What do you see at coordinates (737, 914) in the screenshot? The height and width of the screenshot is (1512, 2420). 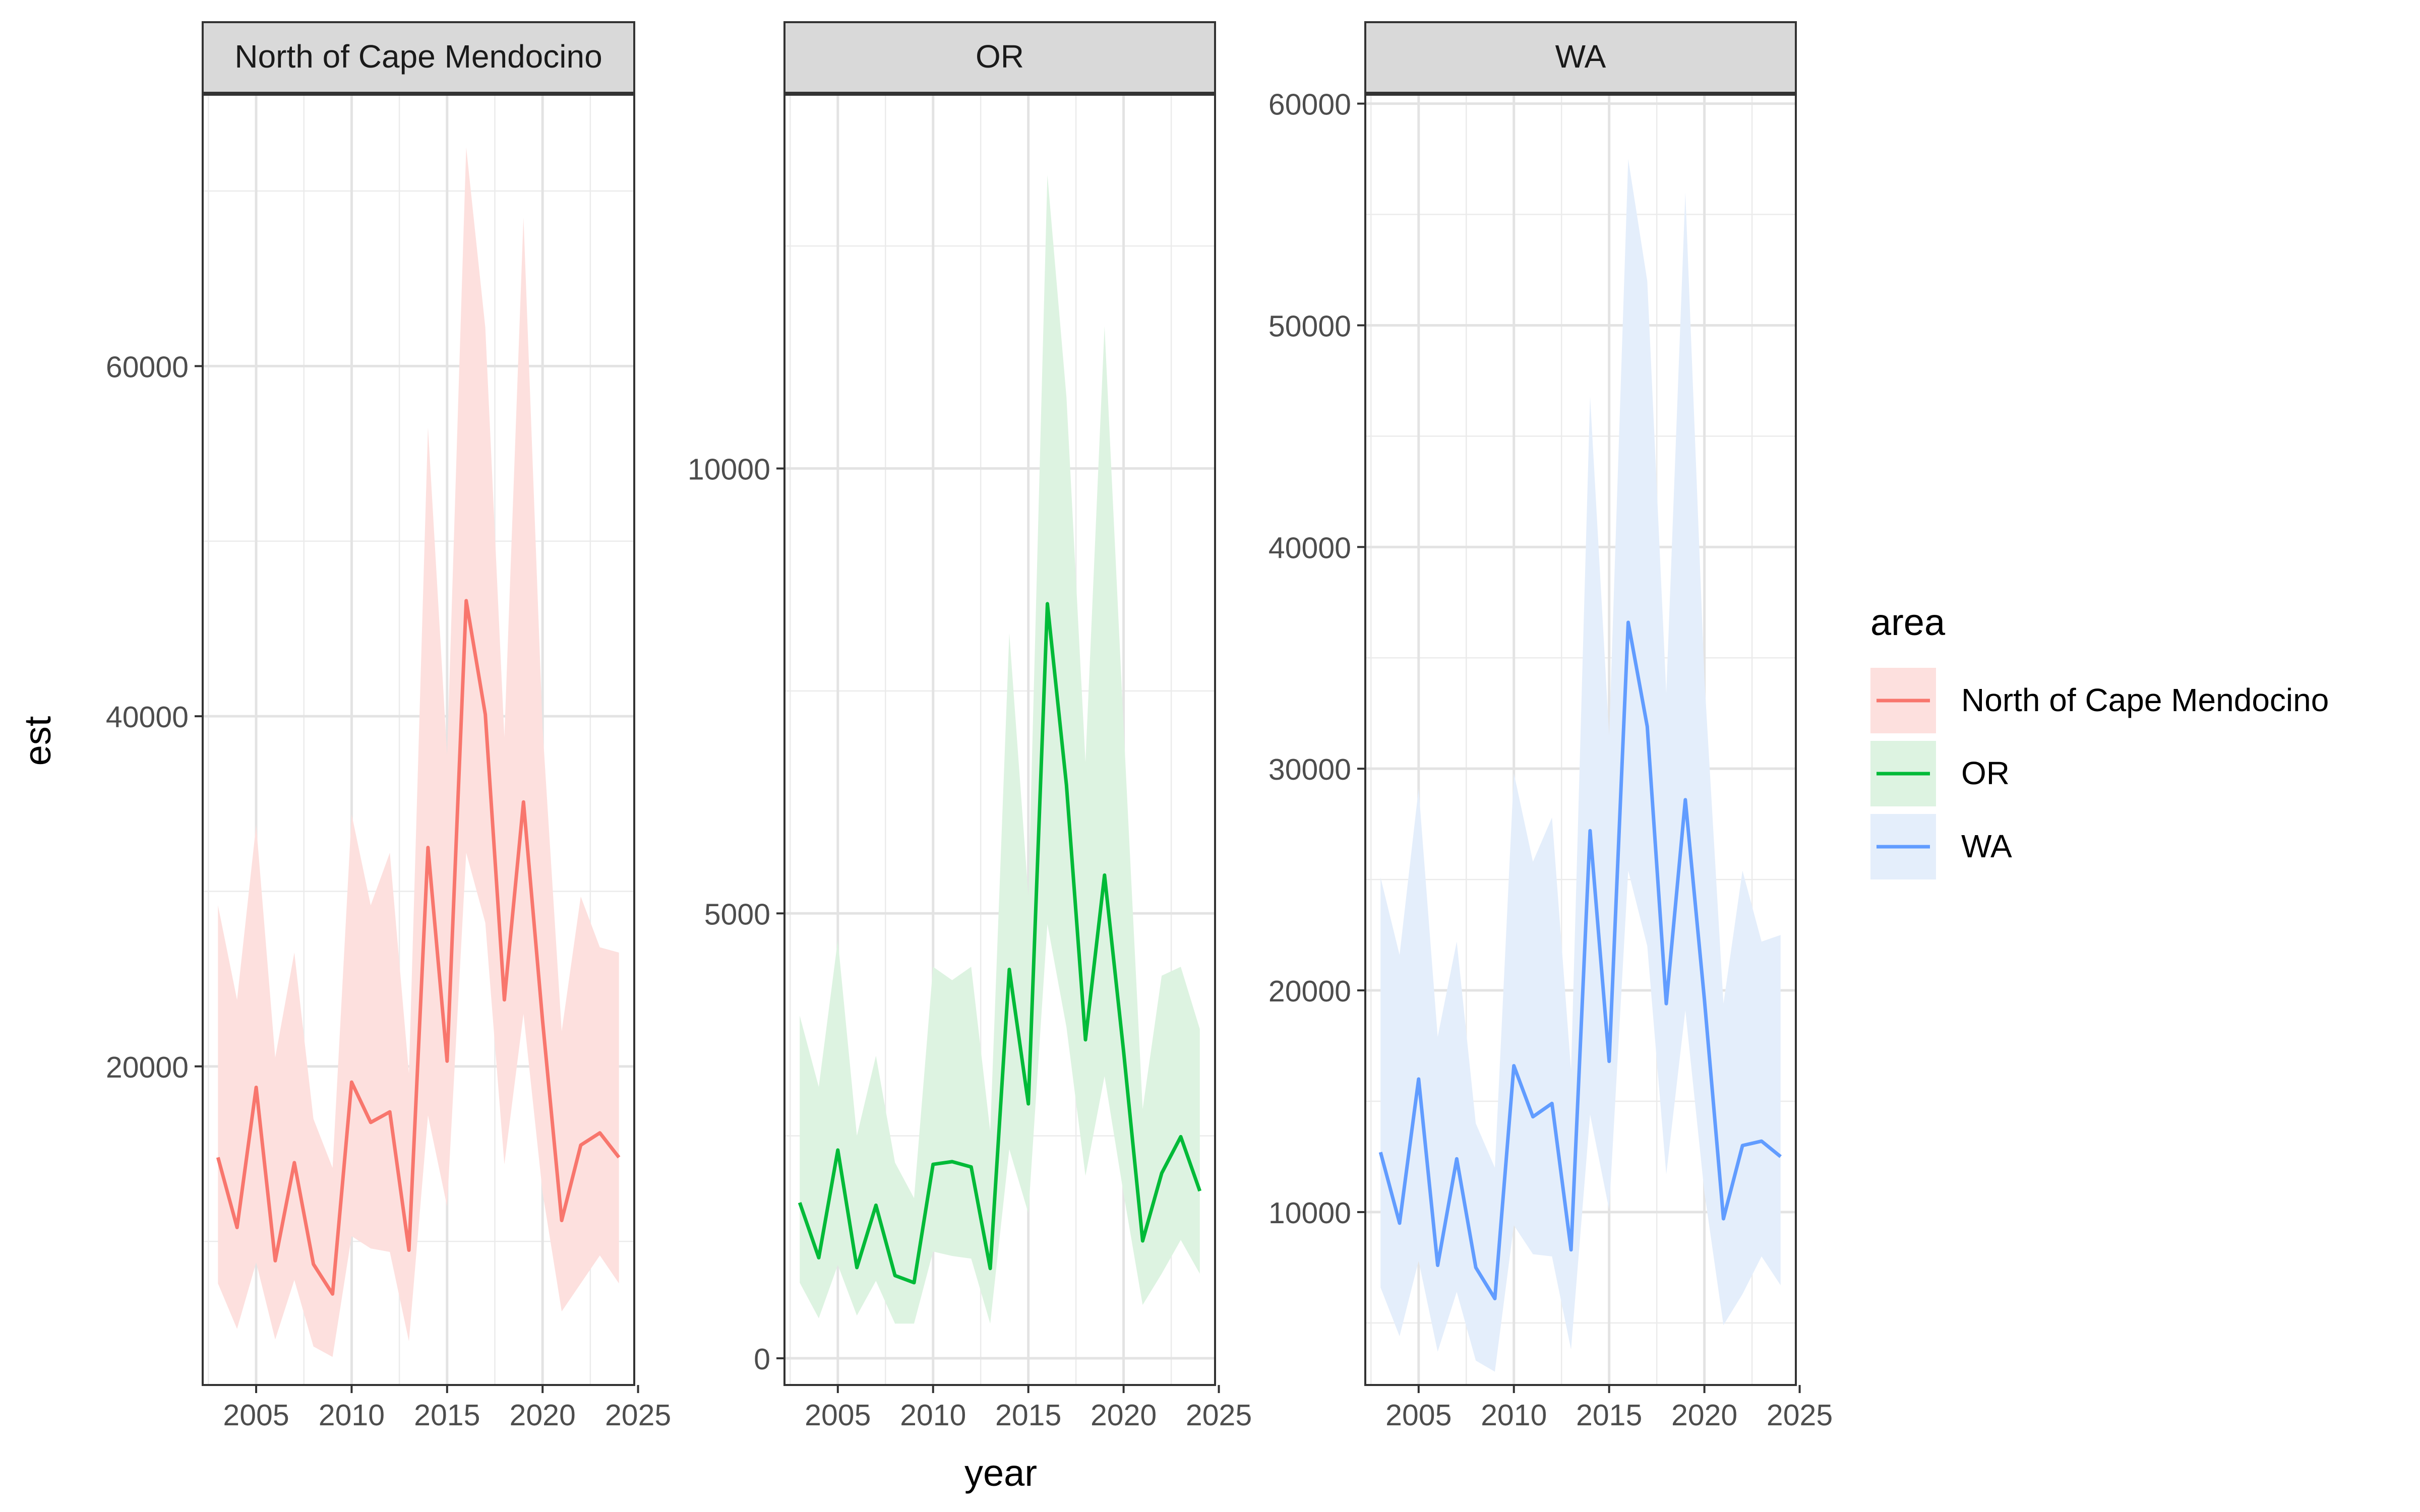 I see `y-tick-label: 5000` at bounding box center [737, 914].